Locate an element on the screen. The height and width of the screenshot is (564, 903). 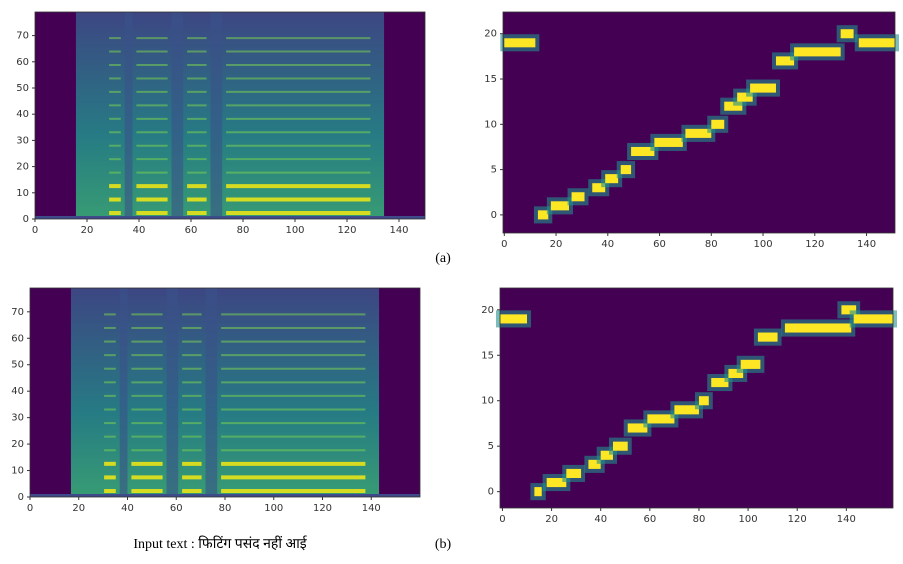
y-tick-label: 15 is located at coordinates (490, 79).